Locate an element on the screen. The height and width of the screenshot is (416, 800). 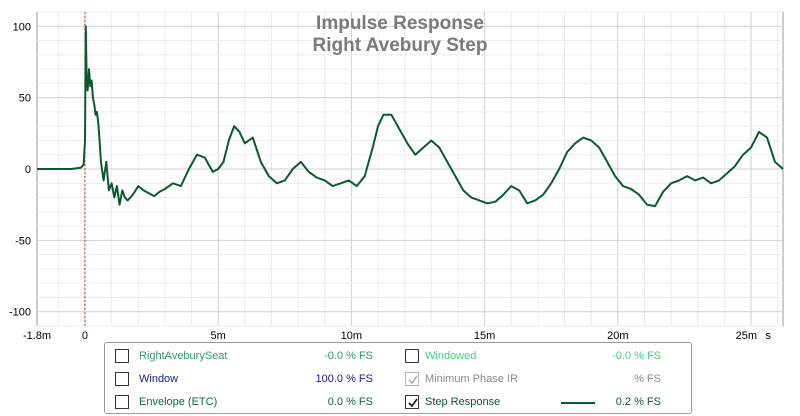
x-tick-label: 10m is located at coordinates (351, 335).